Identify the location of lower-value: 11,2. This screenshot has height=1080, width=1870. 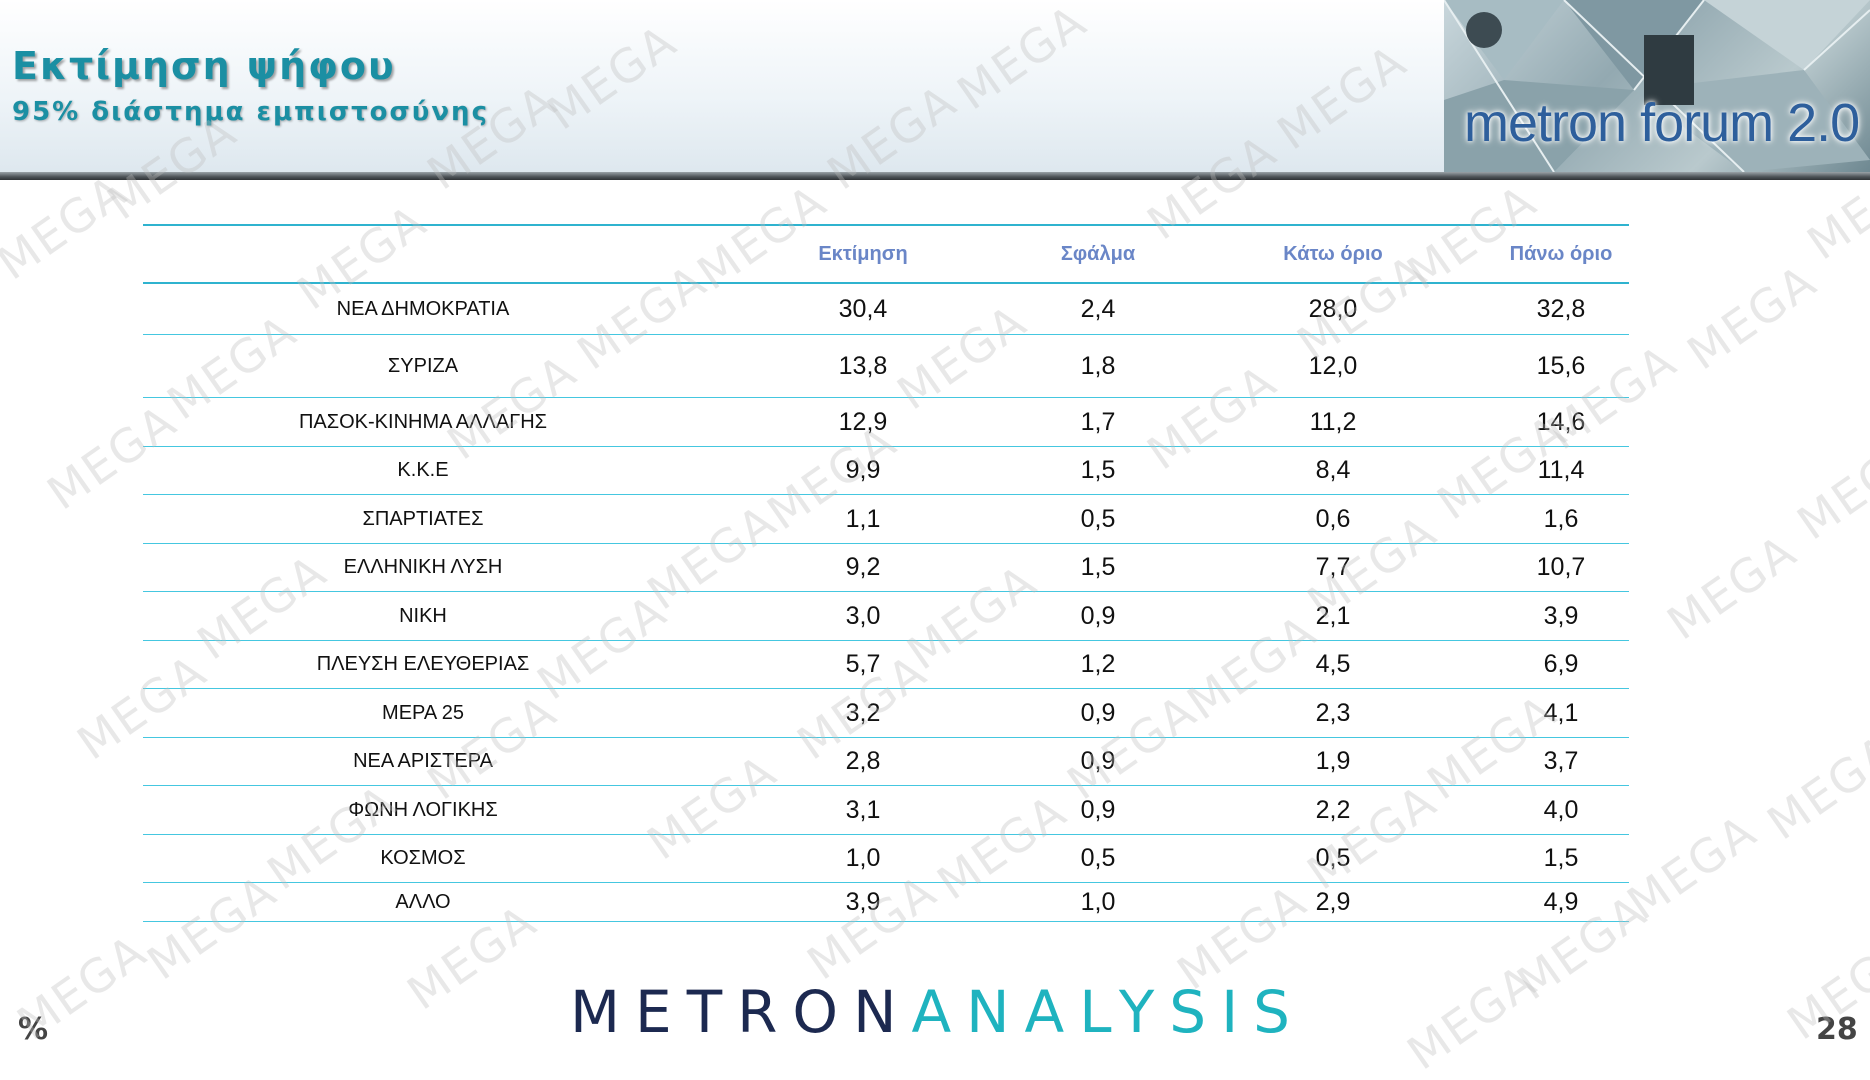
(1333, 421).